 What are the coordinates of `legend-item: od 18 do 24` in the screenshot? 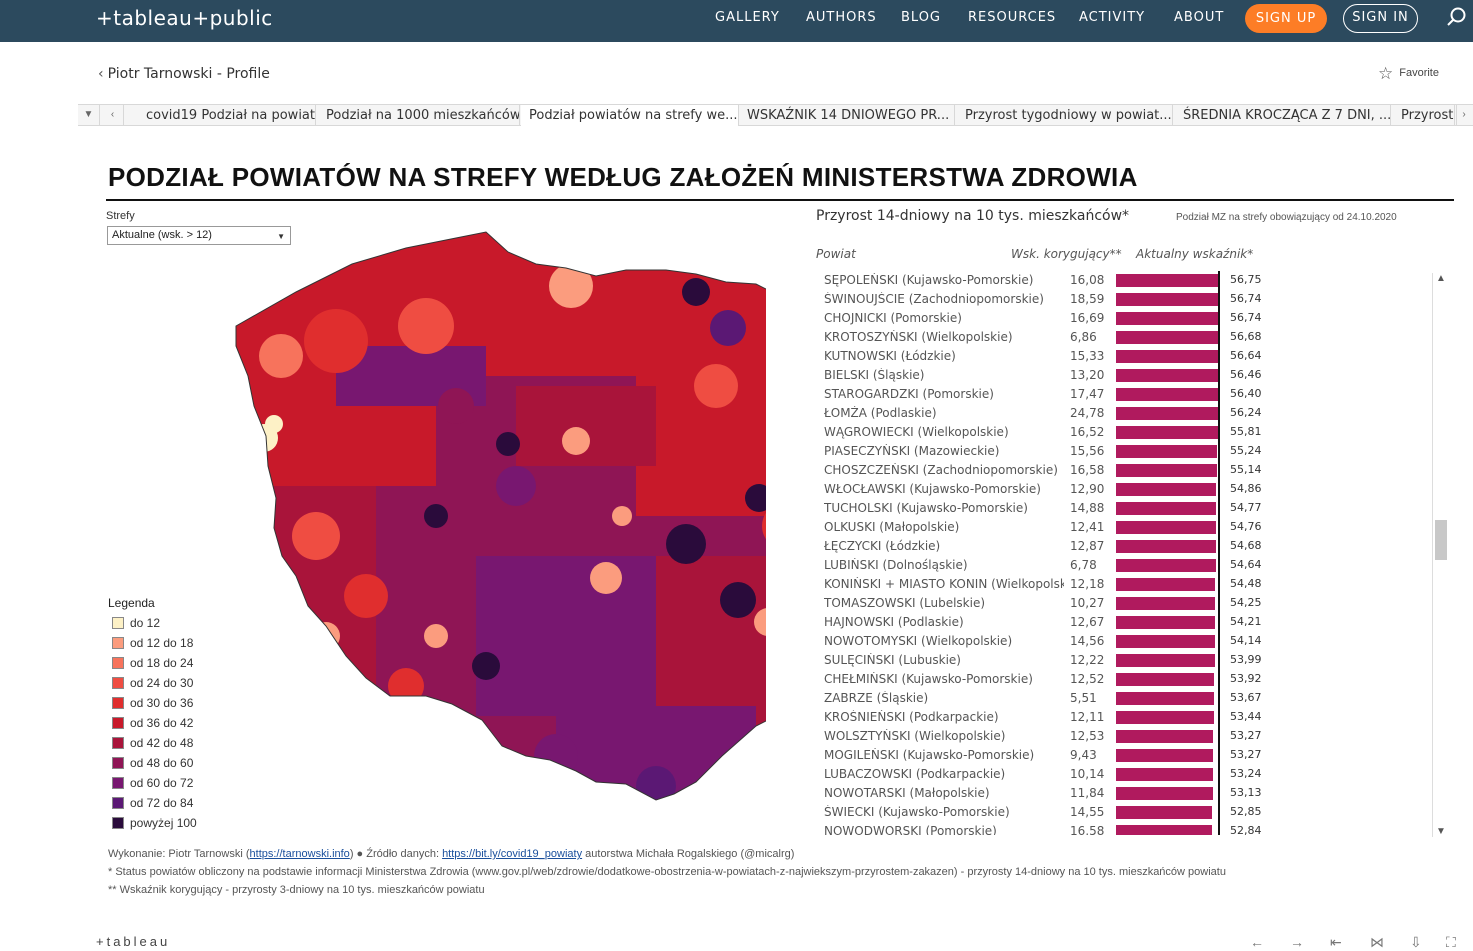 It's located at (152, 663).